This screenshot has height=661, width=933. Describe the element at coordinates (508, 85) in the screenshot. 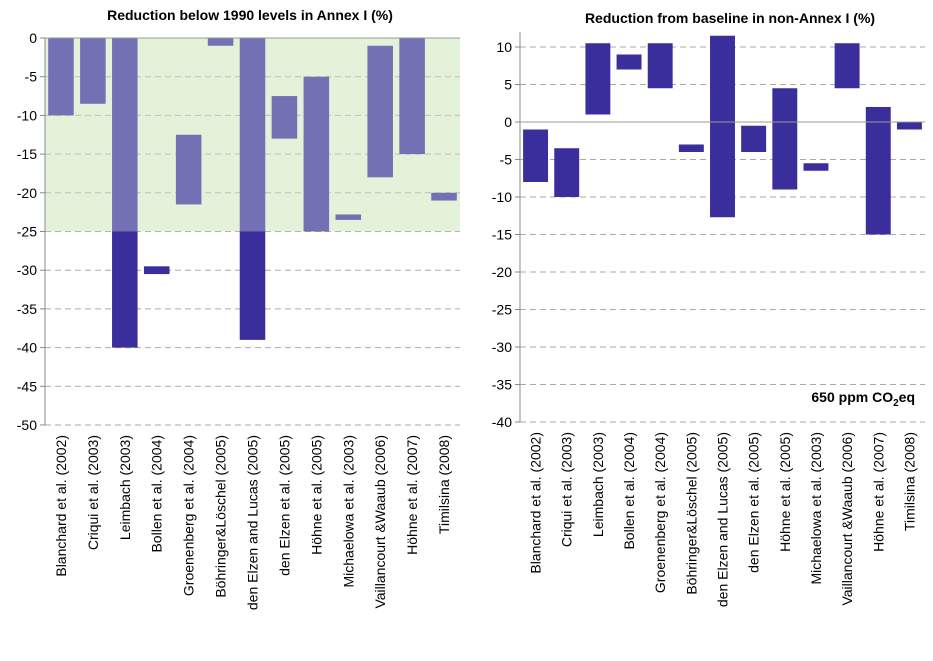

I see `y-tick-label: 5` at that location.